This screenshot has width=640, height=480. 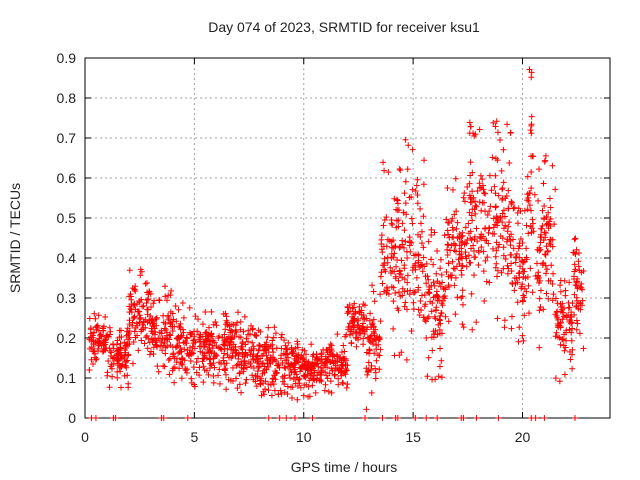 I want to click on zero-point, so click(x=498, y=418).